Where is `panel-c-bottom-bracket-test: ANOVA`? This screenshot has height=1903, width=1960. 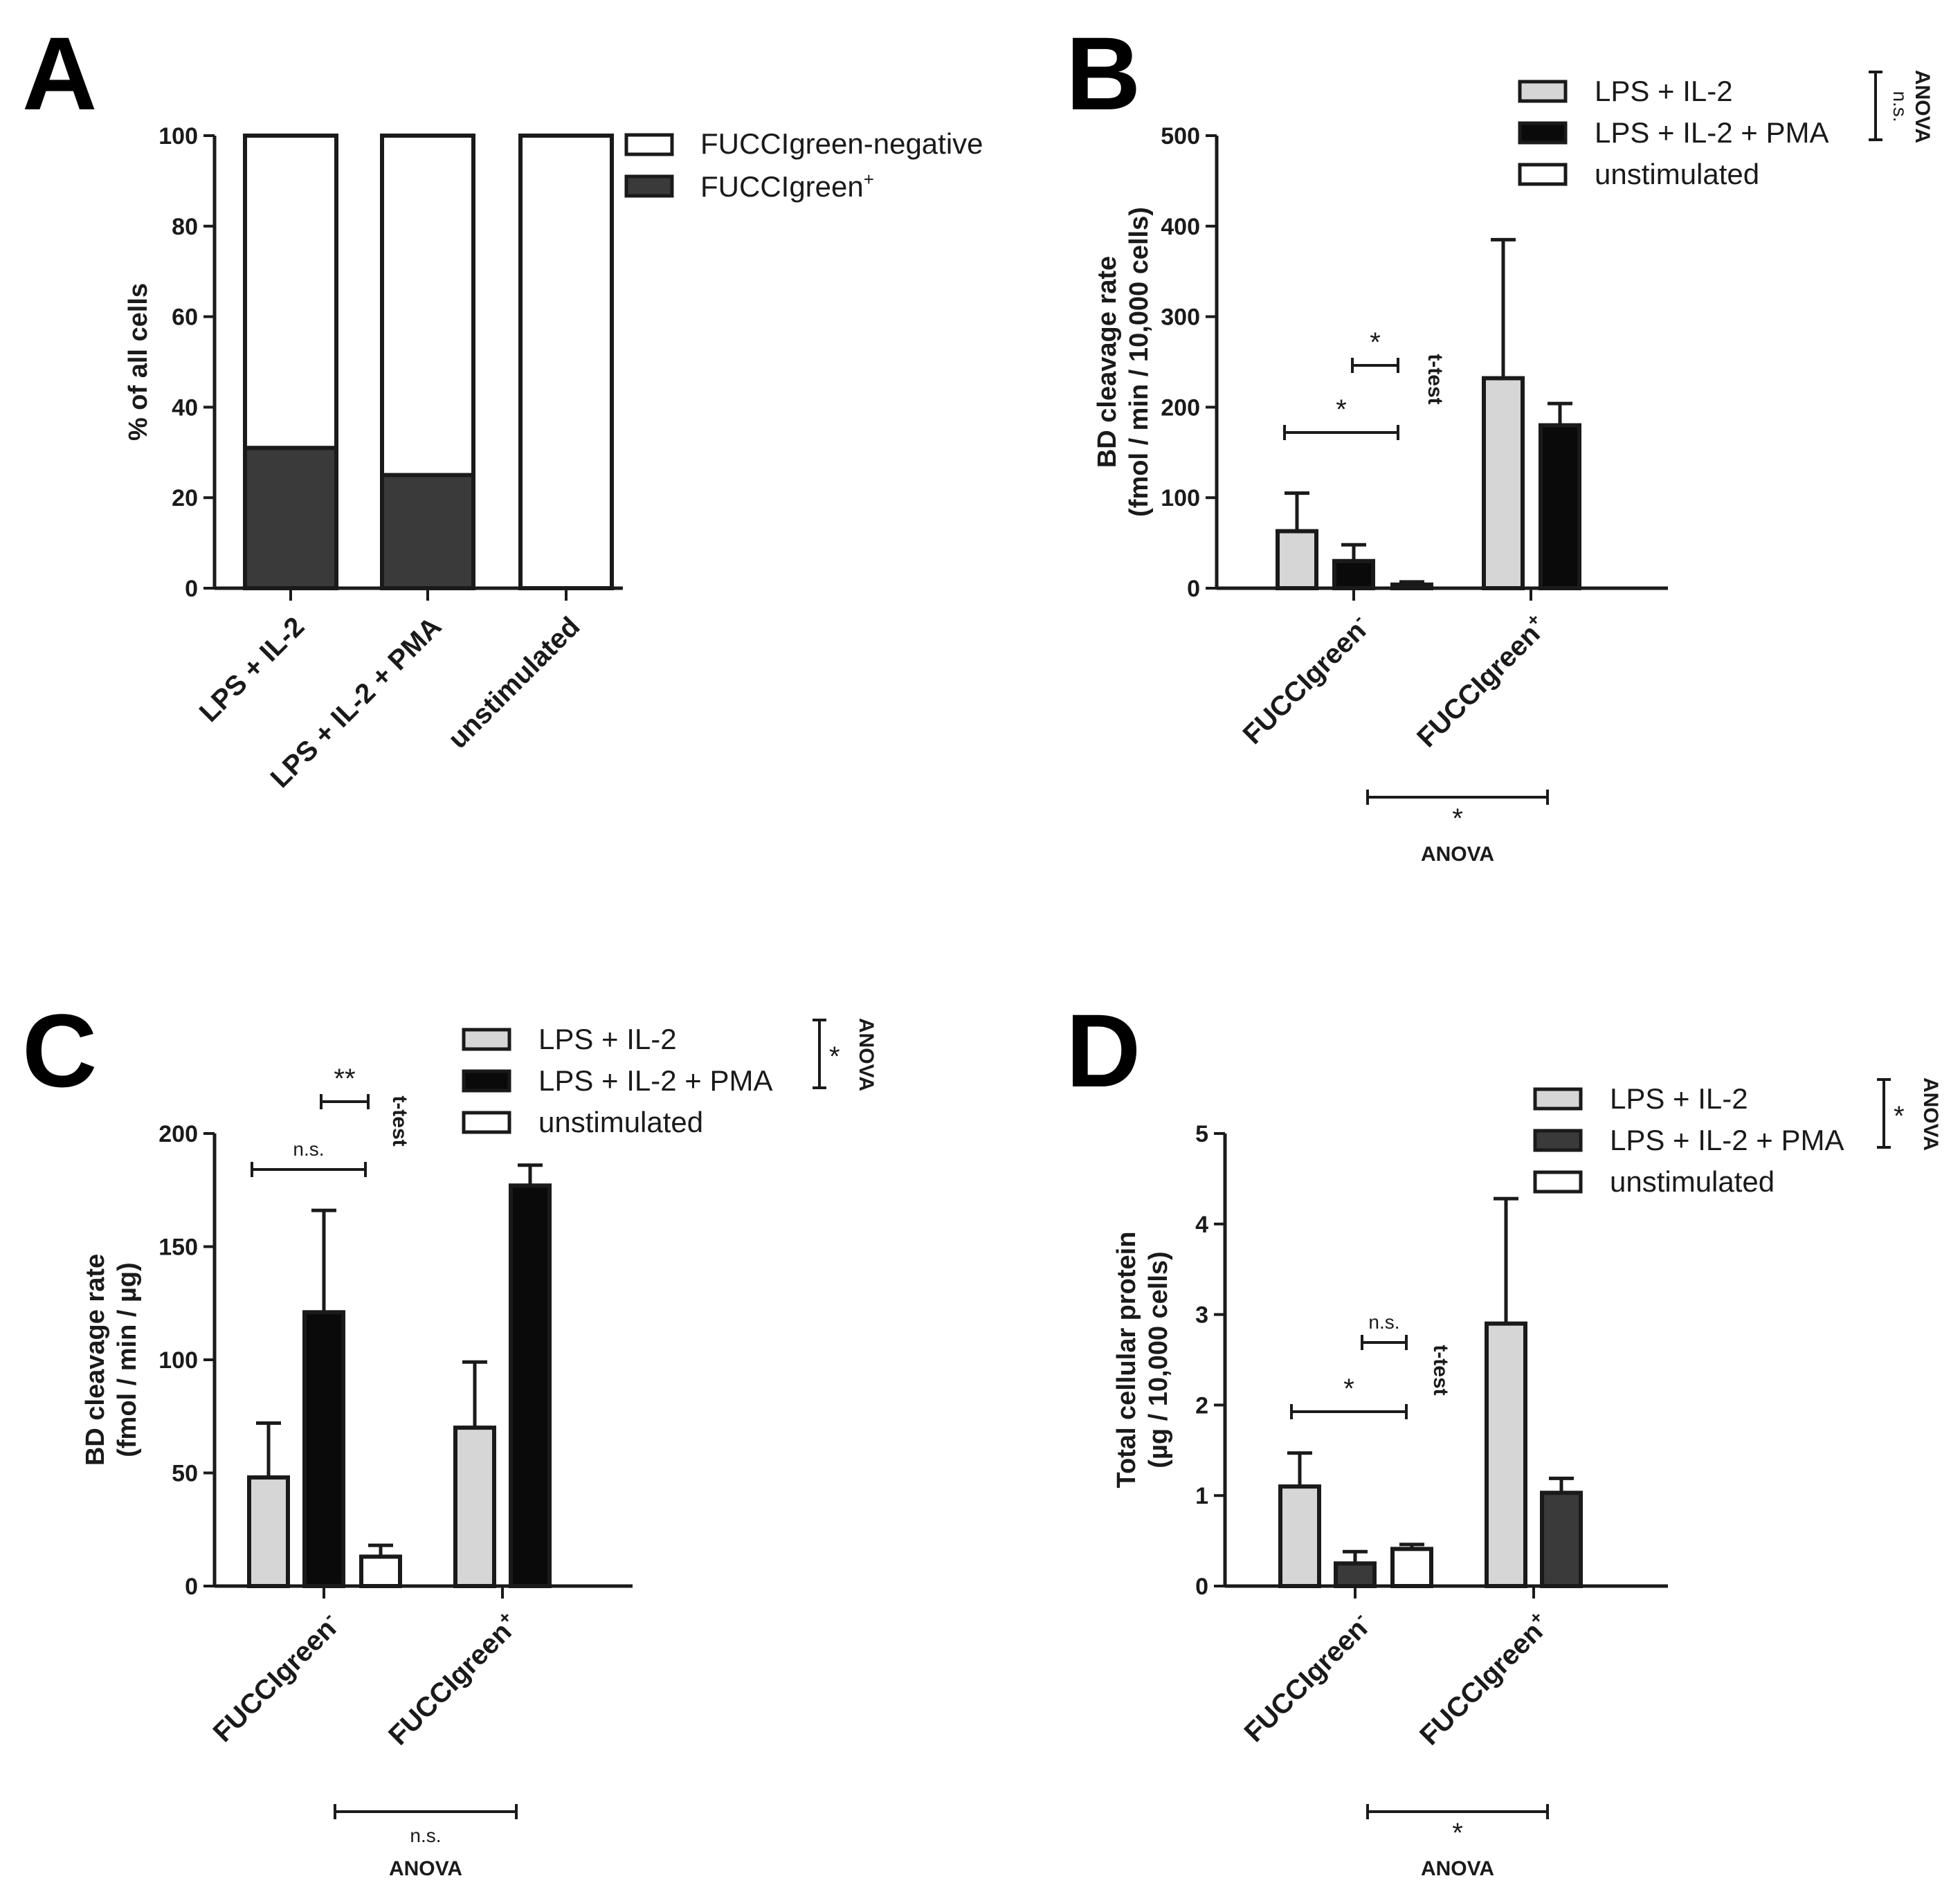
panel-c-bottom-bracket-test: ANOVA is located at coordinates (425, 1868).